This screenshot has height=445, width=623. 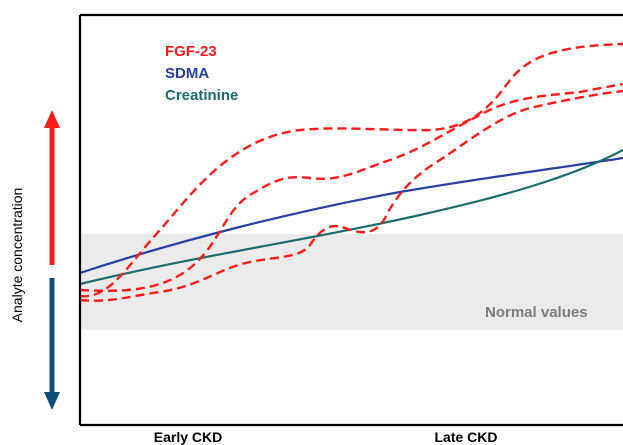 What do you see at coordinates (52, 119) in the screenshot?
I see `arrow-up-head` at bounding box center [52, 119].